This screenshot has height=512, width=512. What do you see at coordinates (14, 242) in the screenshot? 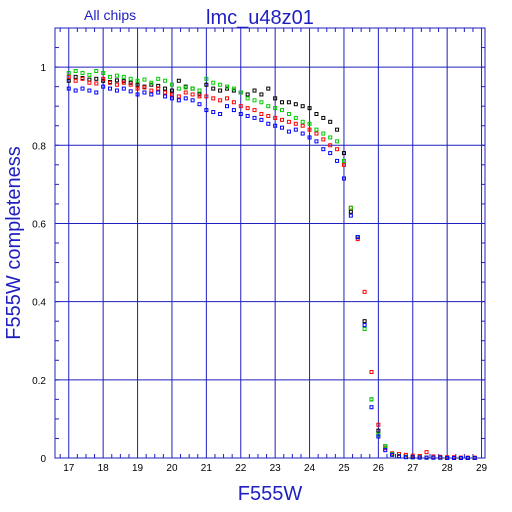
I see `y-axis-label: F555W completeness` at bounding box center [14, 242].